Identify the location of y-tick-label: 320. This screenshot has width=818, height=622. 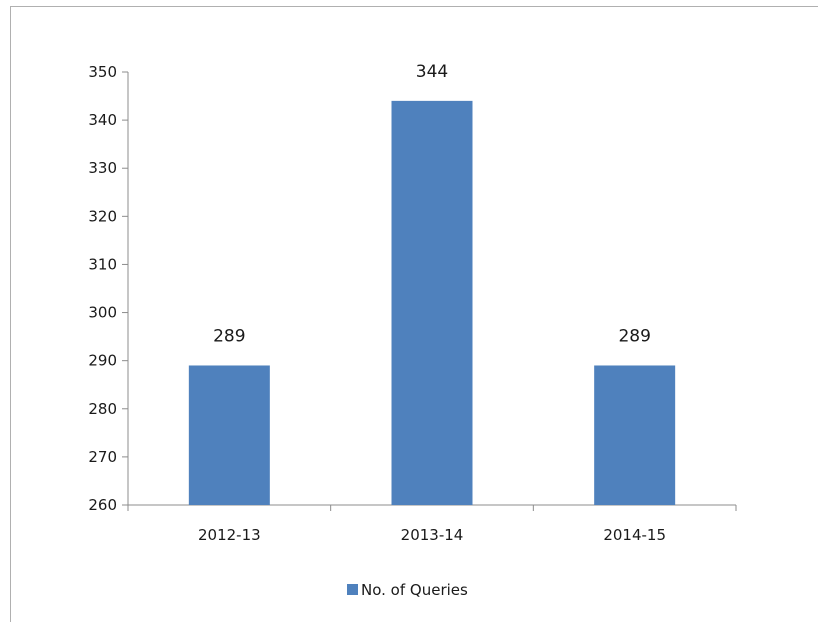
(102, 216).